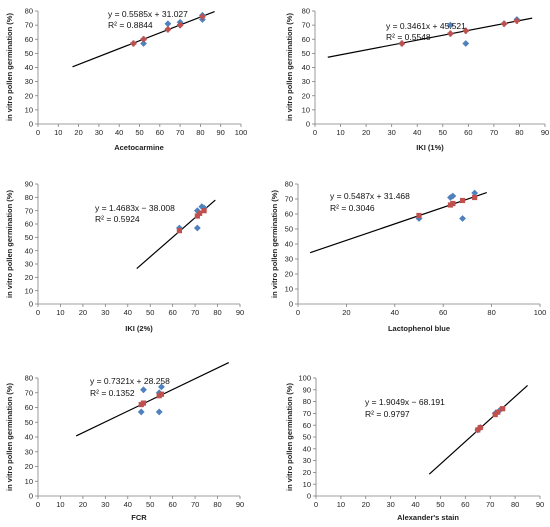 The width and height of the screenshot is (550, 527). Describe the element at coordinates (29, 11) in the screenshot. I see `y-tick-label: 80` at that location.